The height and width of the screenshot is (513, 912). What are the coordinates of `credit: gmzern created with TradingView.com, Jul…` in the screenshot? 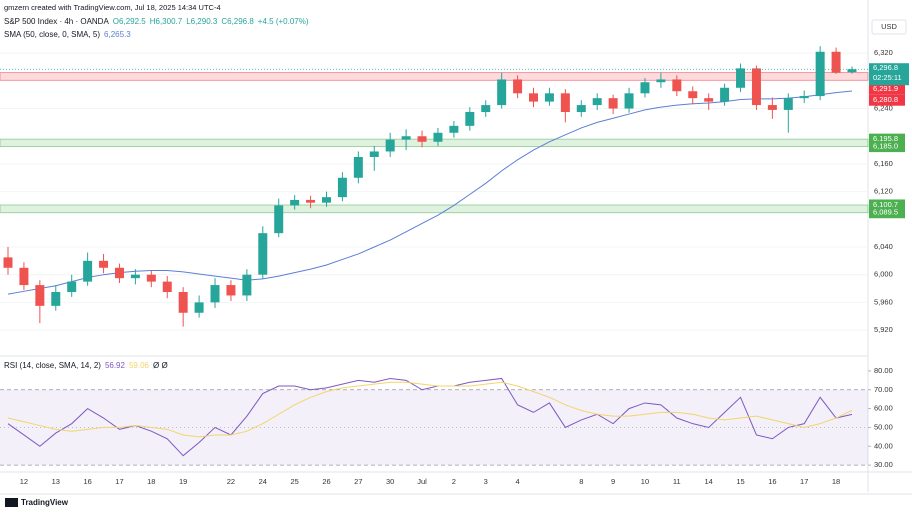 It's located at (112, 7).